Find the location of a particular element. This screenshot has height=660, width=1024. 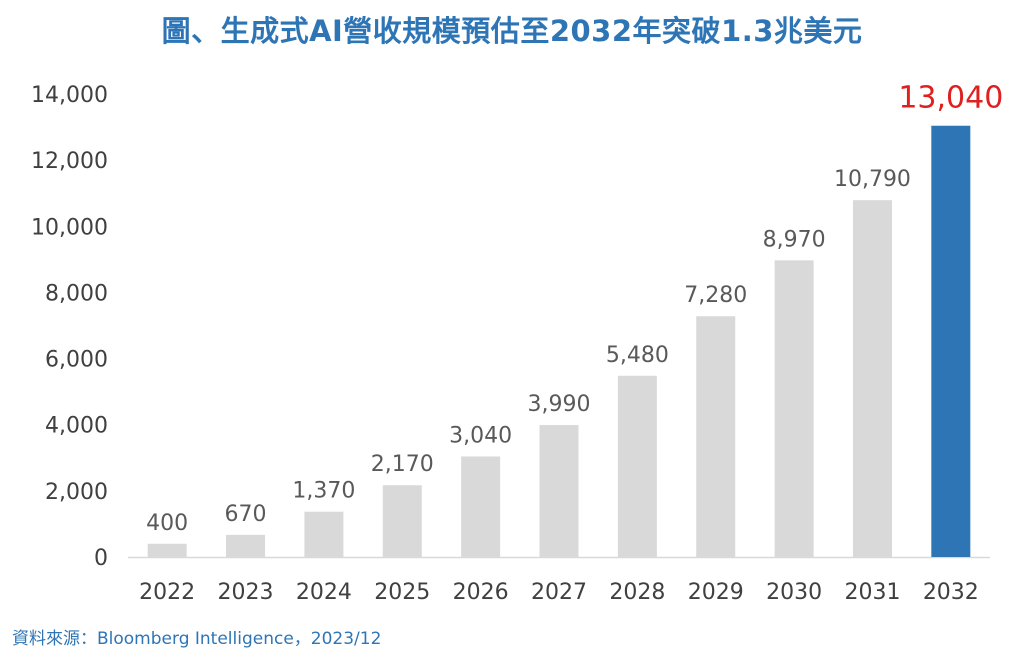

x-tick-label-2023: 2023 is located at coordinates (246, 592).